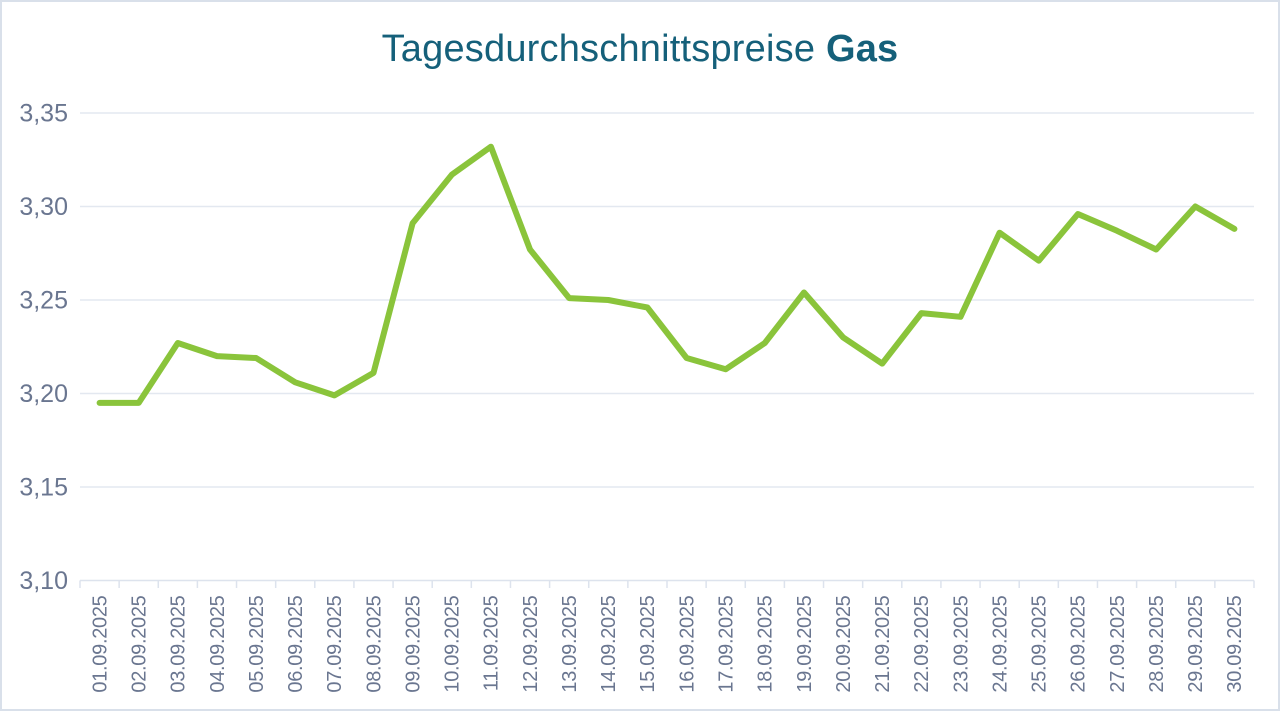  What do you see at coordinates (1235, 643) in the screenshot?
I see `x-tick-label: 30.09.2025` at bounding box center [1235, 643].